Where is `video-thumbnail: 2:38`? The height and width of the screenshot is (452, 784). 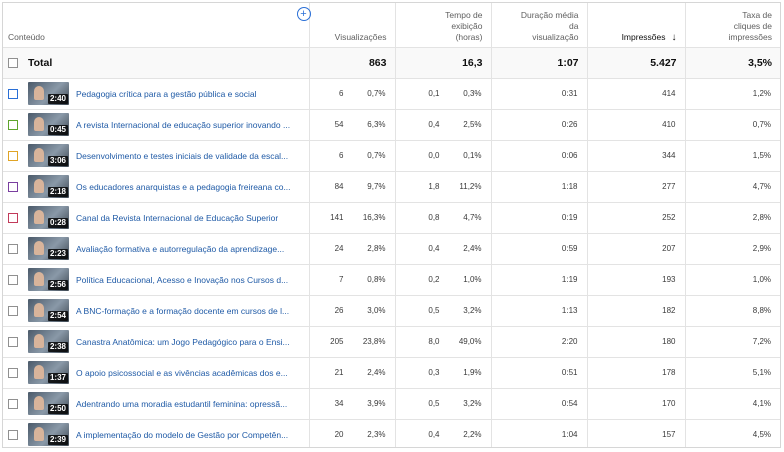 video-thumbnail: 2:38 is located at coordinates (48, 341).